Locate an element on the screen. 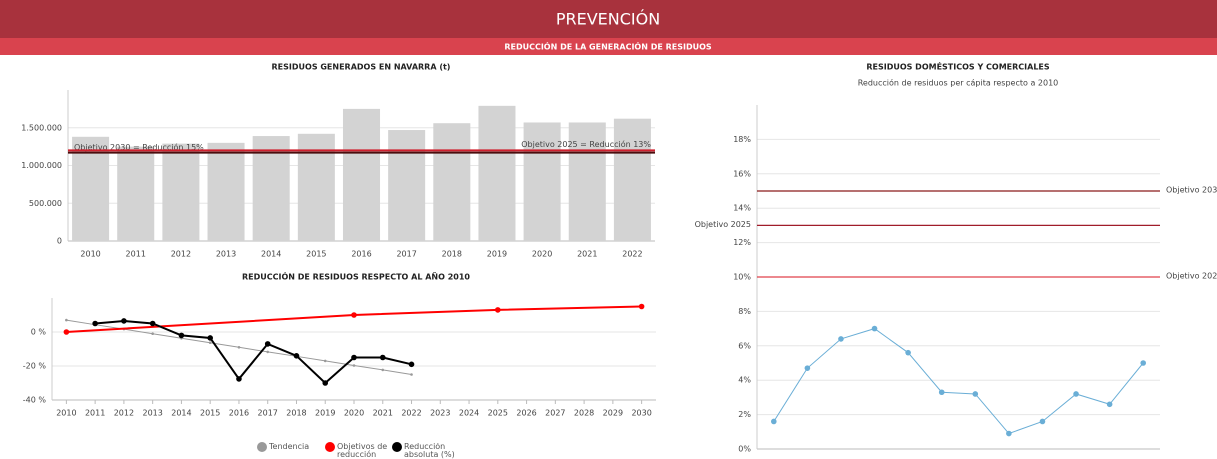 The image size is (1217, 459). page-title: PREVENCIÓN is located at coordinates (608, 19).